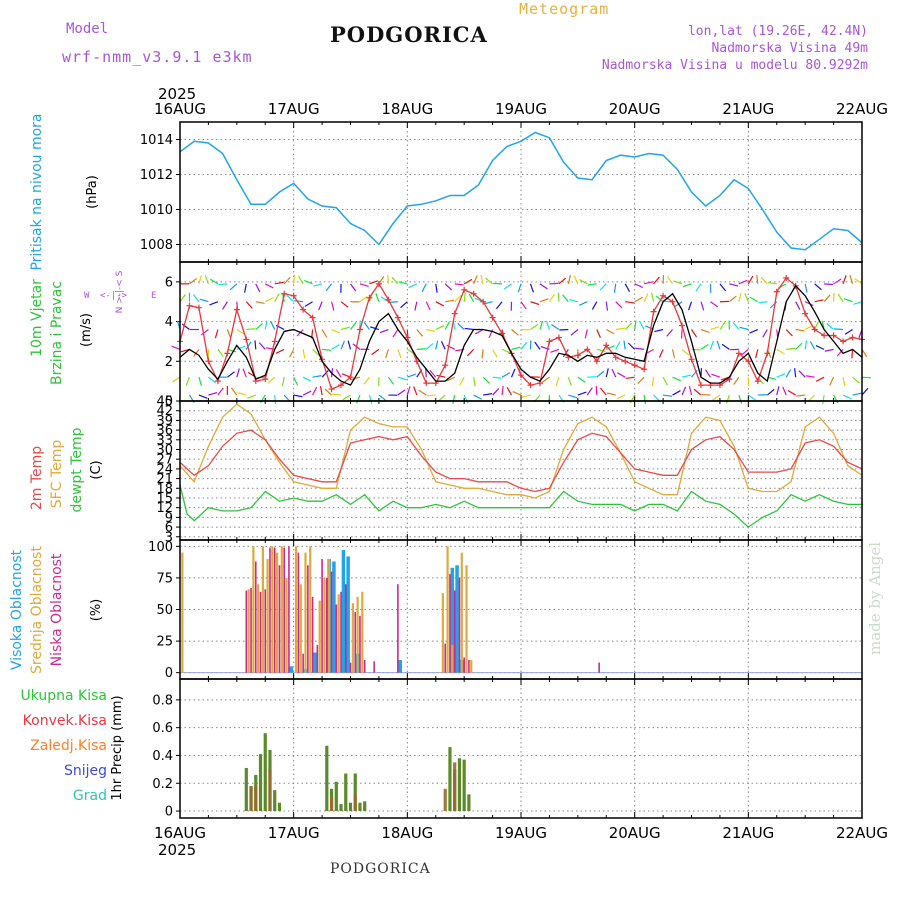 Image resolution: width=900 pixels, height=900 pixels. Describe the element at coordinates (789, 48) in the screenshot. I see `elevation-label: Nadmorska Visina 49m` at that location.